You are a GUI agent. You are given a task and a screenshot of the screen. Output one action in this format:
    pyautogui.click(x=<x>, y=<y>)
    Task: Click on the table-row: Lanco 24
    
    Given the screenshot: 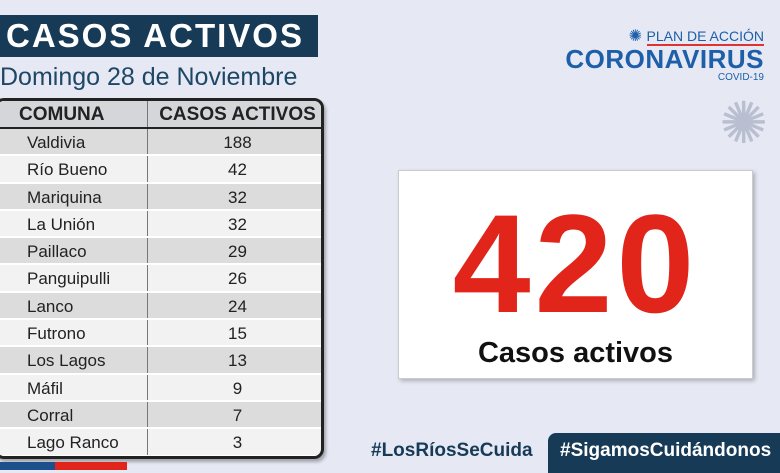 What is the action you would take?
    pyautogui.click(x=160, y=306)
    